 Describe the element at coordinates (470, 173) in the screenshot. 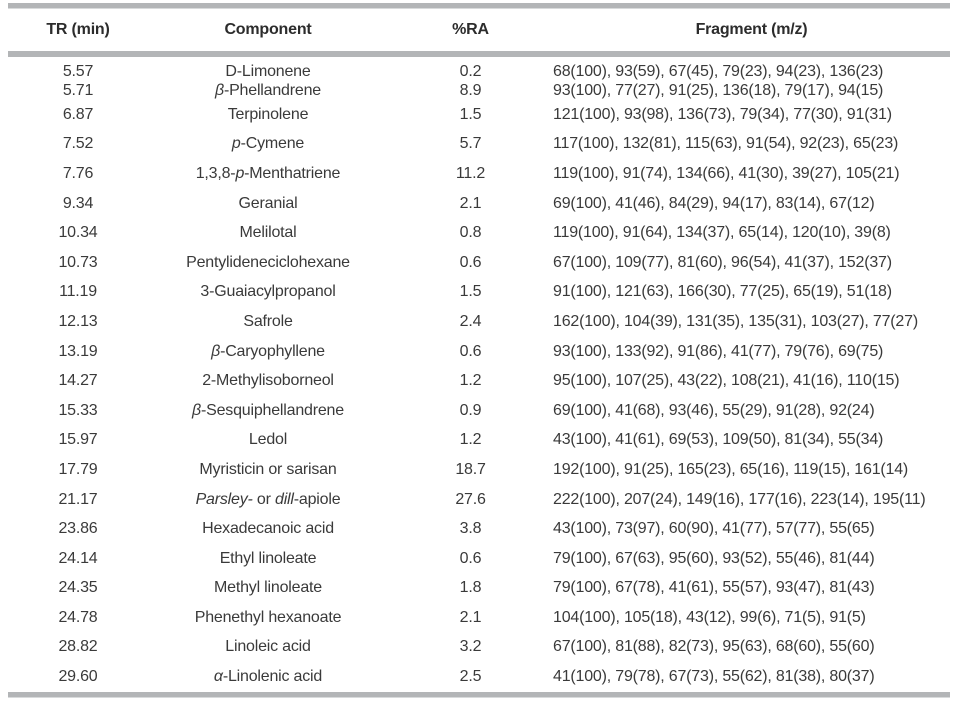

I see `cell-relative-abundance: 11.2` at that location.